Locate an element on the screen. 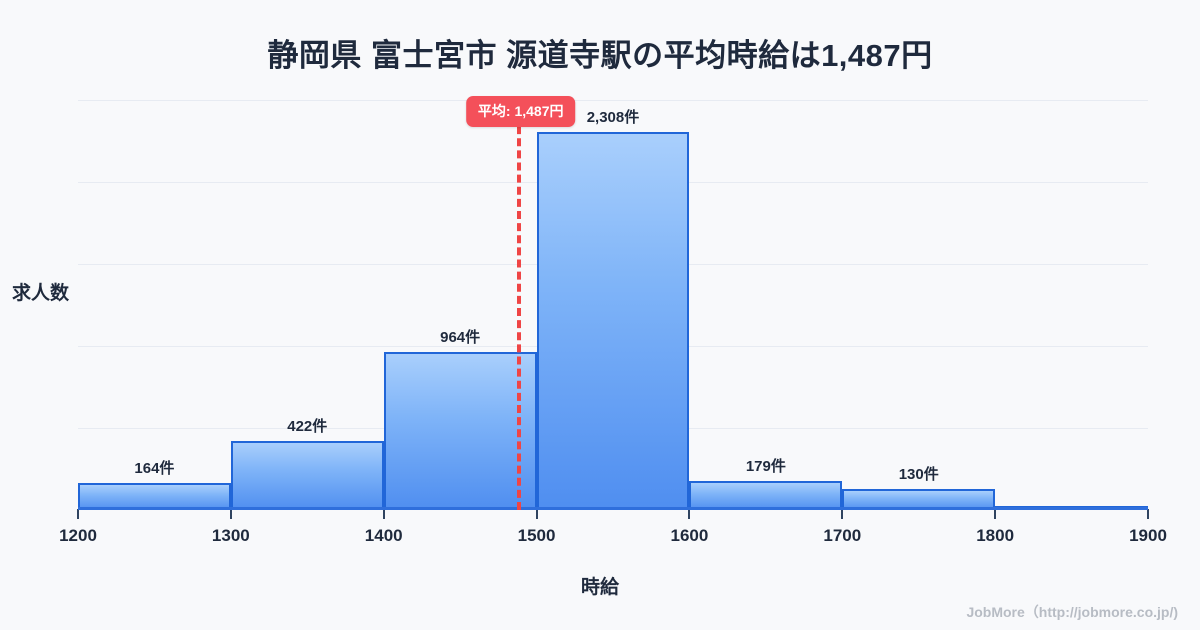 The image size is (1200, 630). x-axis-title: 時給 is located at coordinates (599, 587).